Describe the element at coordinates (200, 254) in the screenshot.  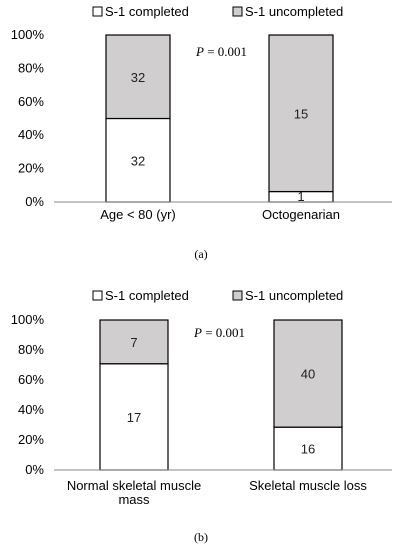
I see `chart-a-caption: (a)` at that location.